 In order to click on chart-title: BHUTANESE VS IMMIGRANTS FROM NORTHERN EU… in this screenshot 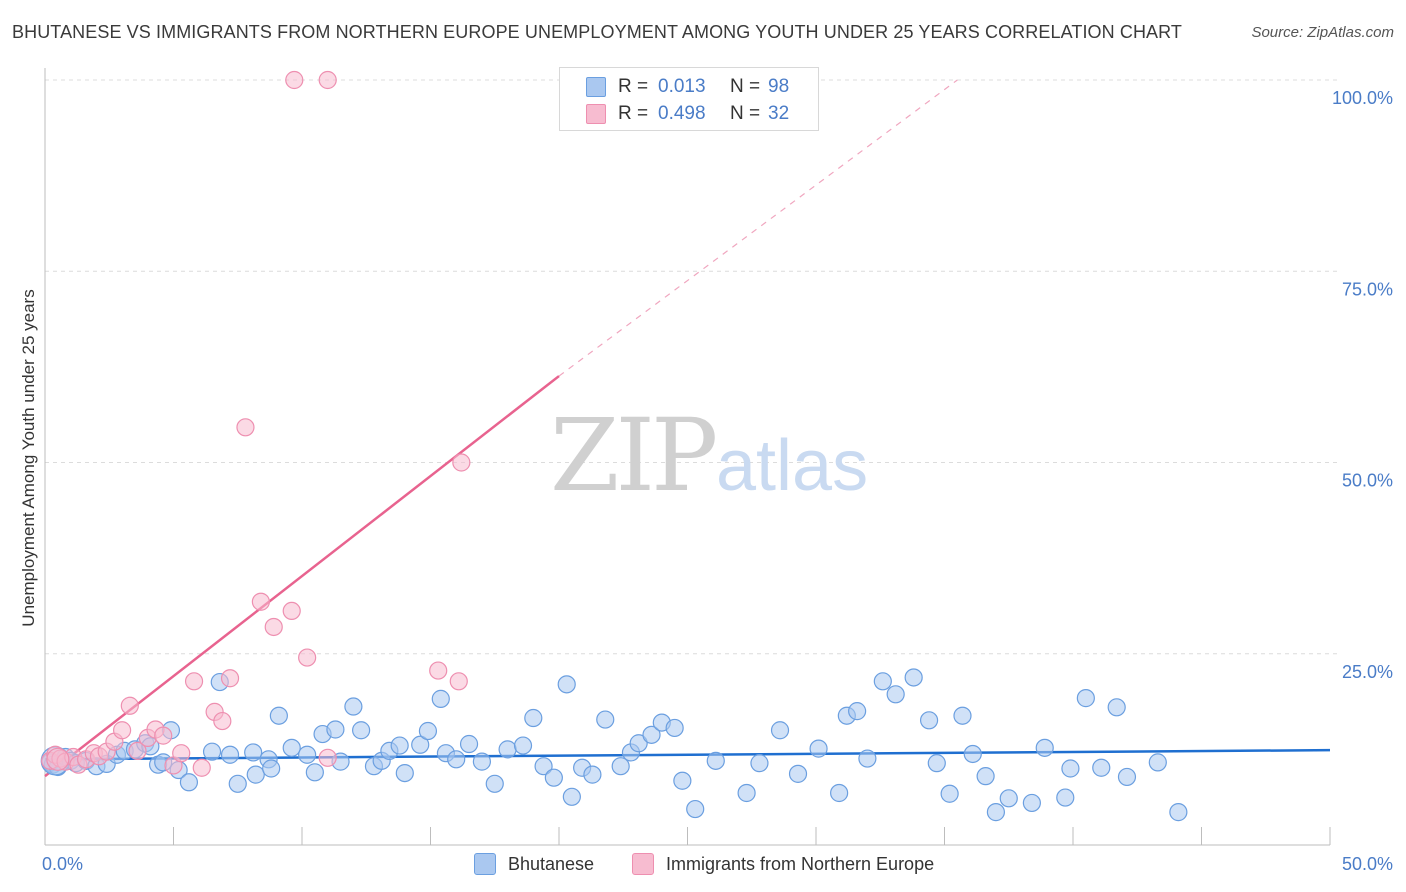, I will do `click(597, 32)`.